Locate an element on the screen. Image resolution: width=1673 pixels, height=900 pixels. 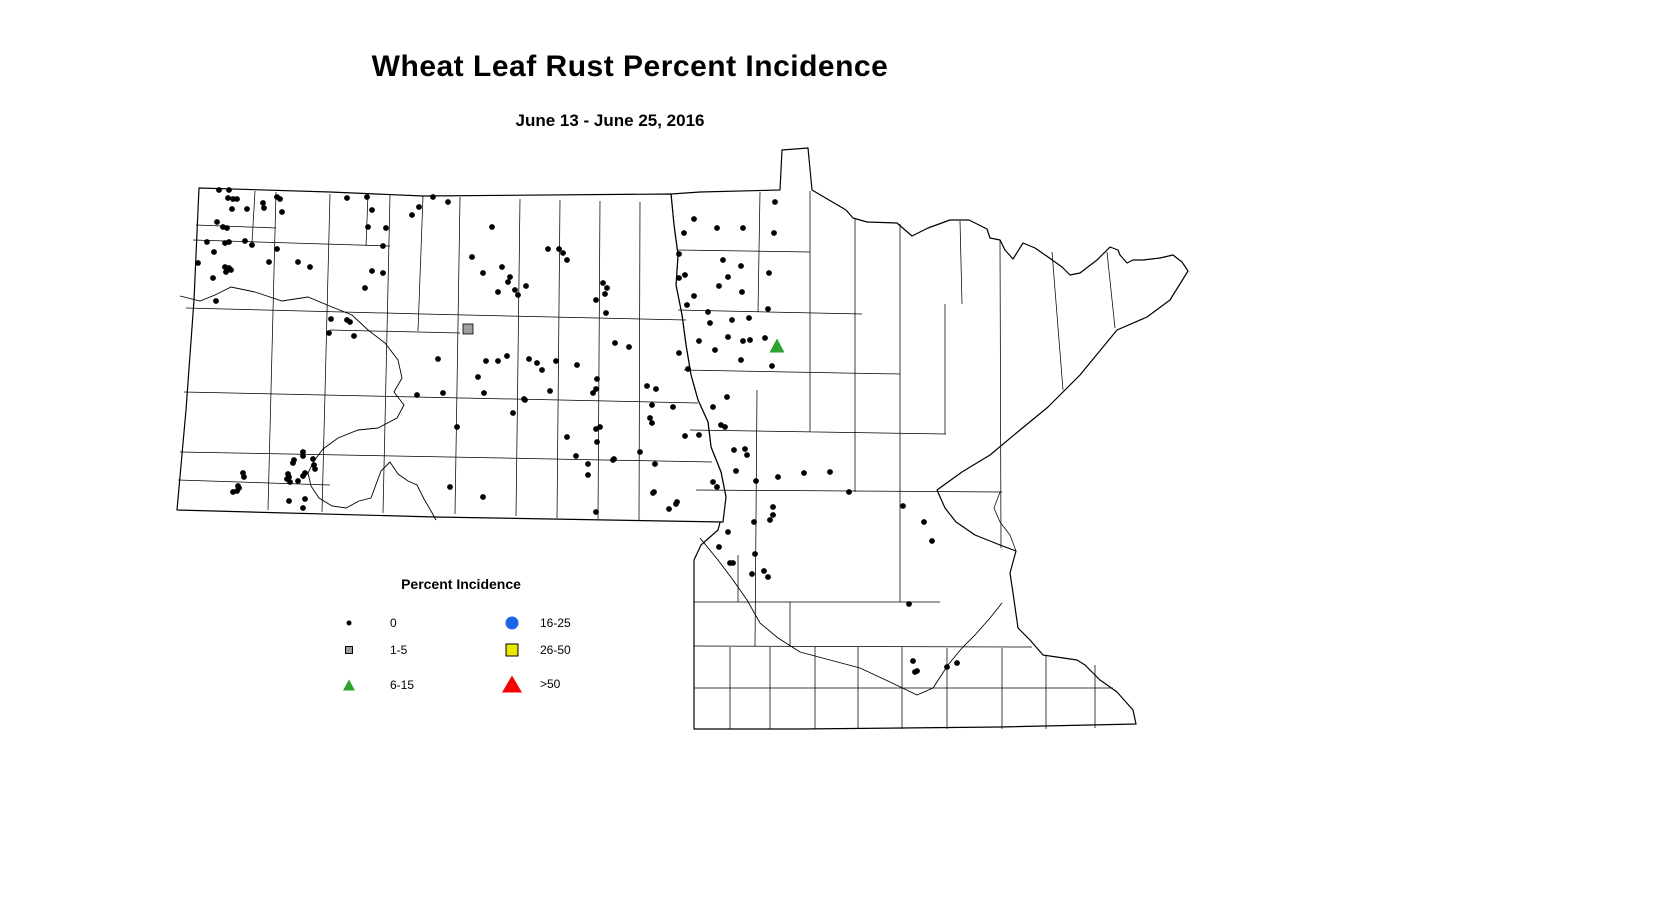
legend-label-0: 0 is located at coordinates (393, 623).